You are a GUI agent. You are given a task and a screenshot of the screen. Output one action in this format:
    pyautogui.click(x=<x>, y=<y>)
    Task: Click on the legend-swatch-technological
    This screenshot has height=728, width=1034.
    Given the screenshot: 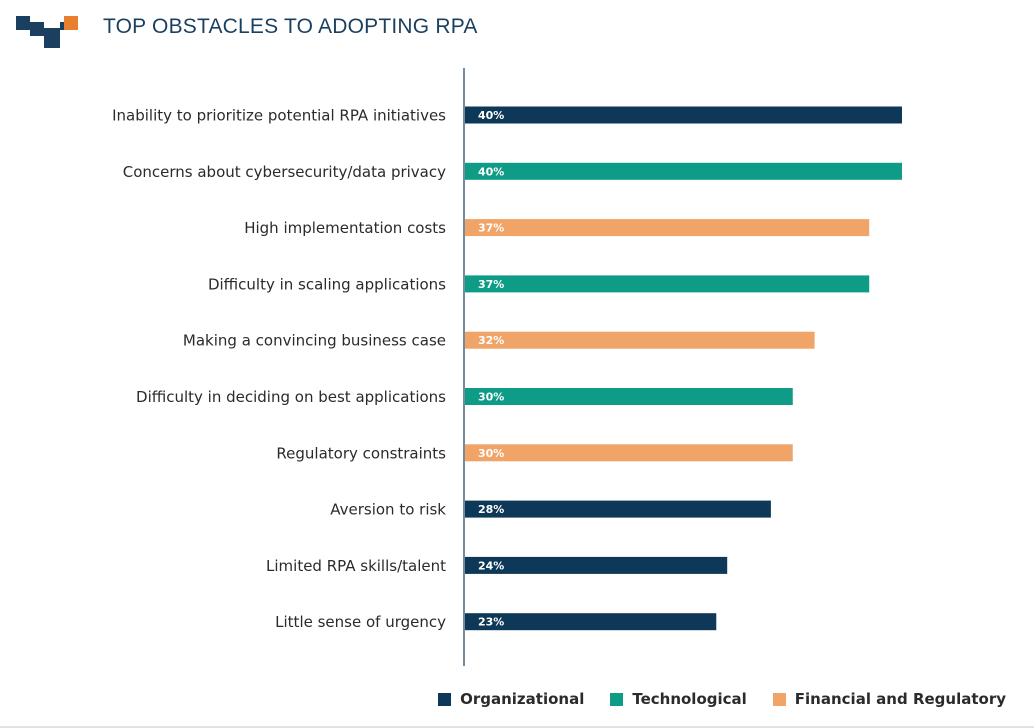 What is the action you would take?
    pyautogui.click(x=617, y=699)
    